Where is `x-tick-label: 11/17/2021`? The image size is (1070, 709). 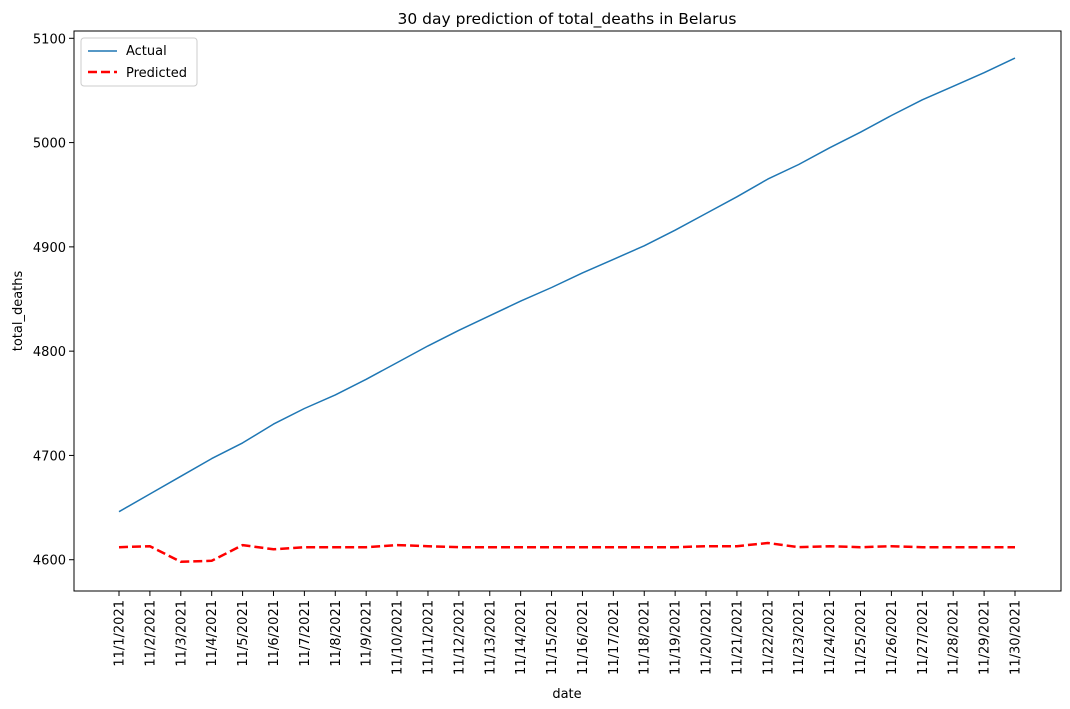 x-tick-label: 11/17/2021 is located at coordinates (614, 637).